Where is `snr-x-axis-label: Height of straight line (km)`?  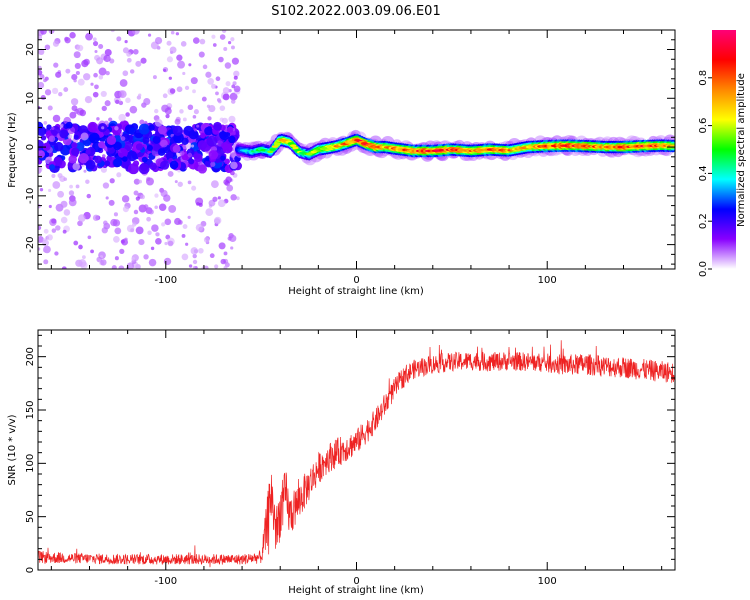 snr-x-axis-label: Height of straight line (km) is located at coordinates (356, 590).